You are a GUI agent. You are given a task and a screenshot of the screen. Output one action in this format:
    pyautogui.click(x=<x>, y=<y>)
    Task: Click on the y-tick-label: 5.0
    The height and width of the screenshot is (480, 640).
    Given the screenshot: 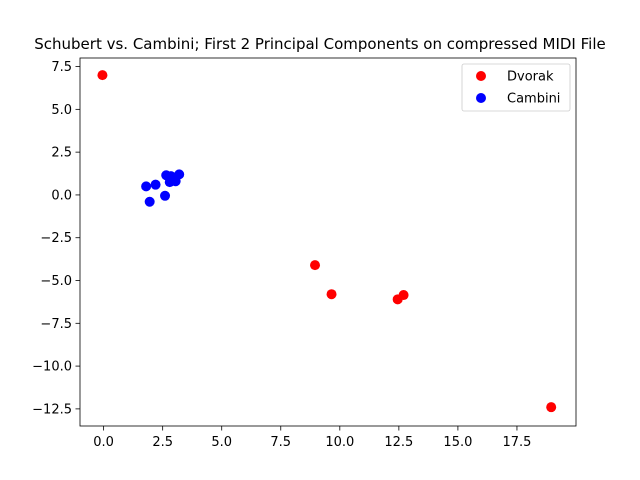 What is the action you would take?
    pyautogui.click(x=61, y=110)
    